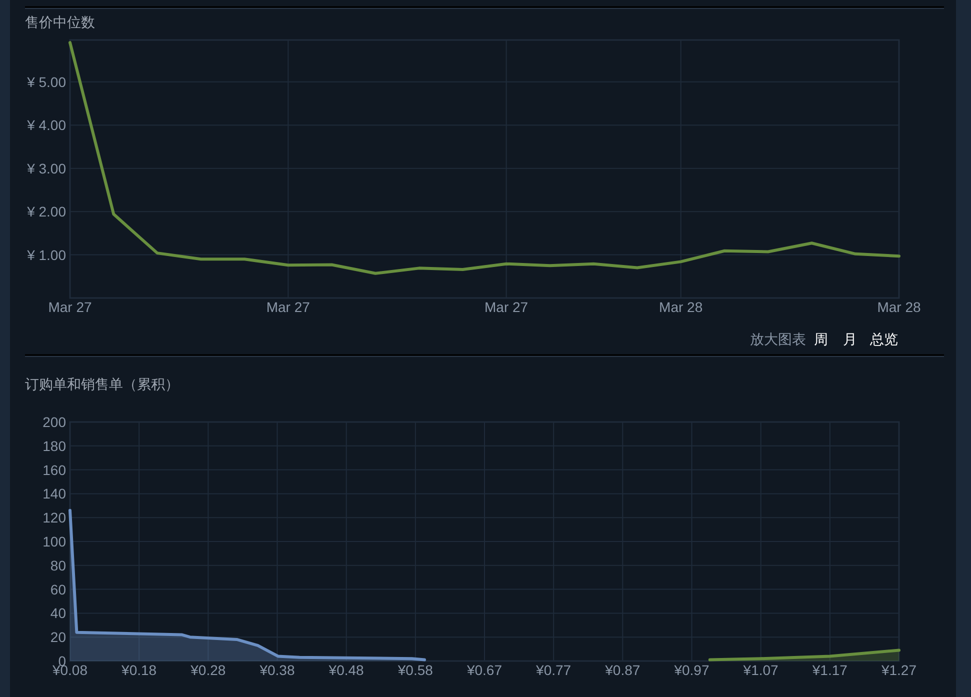  I want to click on y-tick-label: ¥ 3.00, so click(46, 168).